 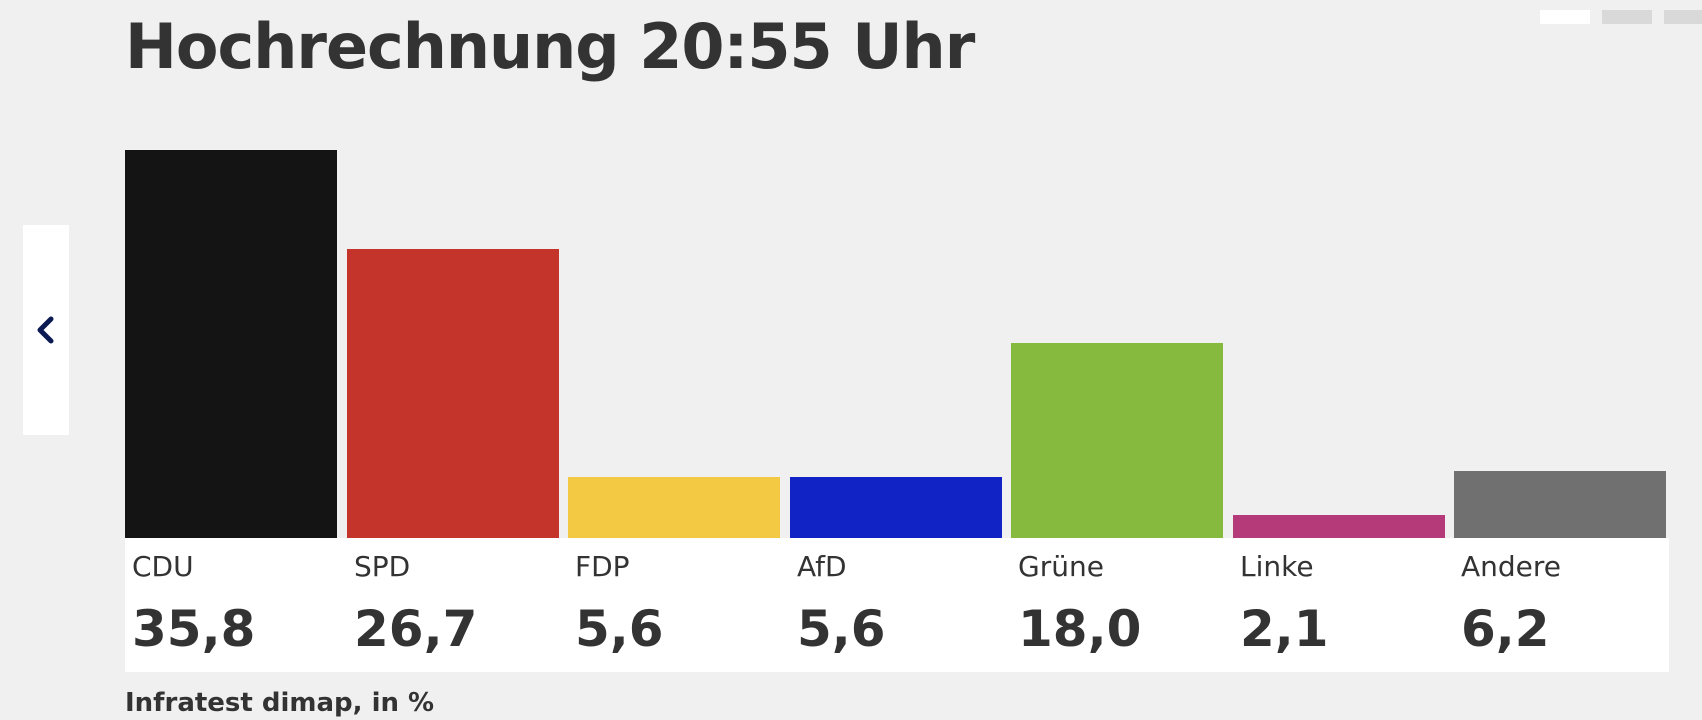 I want to click on party-value-spd: 26,7, so click(x=416, y=629).